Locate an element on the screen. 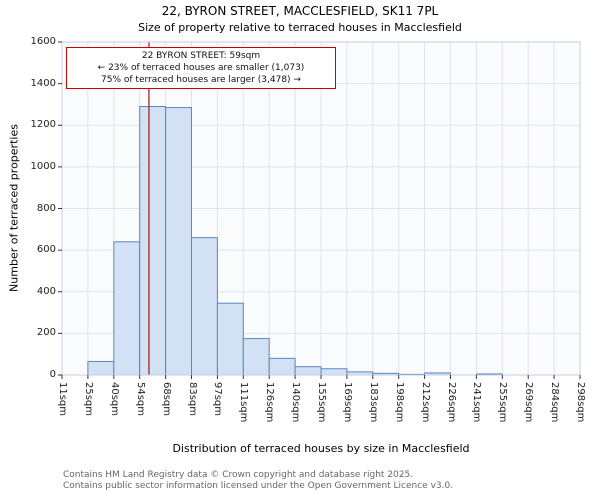 Image resolution: width=600 pixels, height=500 pixels. x-tick-label: 83sqm is located at coordinates (192, 399).